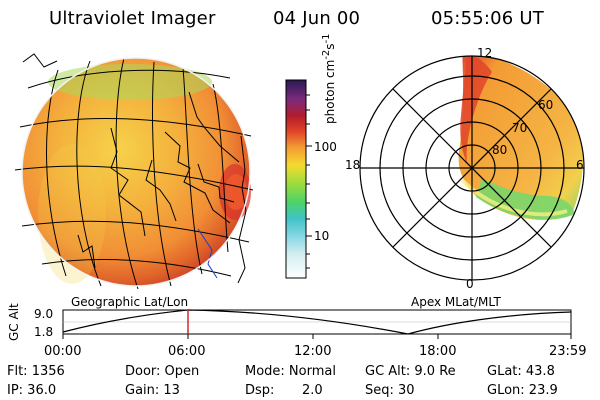 Image resolution: width=600 pixels, height=400 pixels. I want to click on timeline-chart, so click(317, 324).